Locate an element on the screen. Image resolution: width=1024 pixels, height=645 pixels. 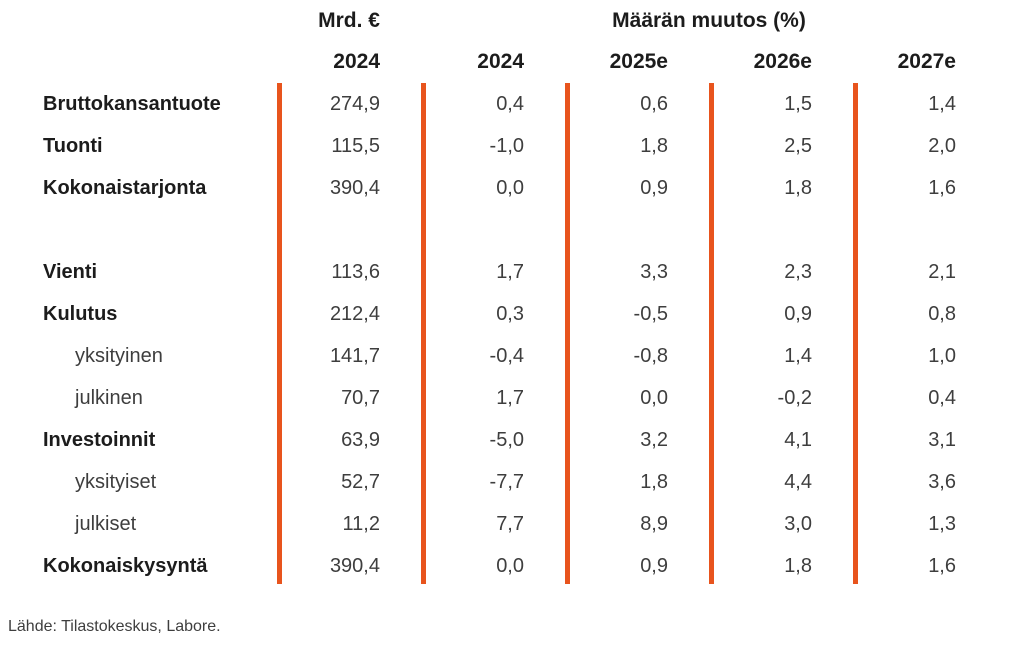
table-row: Kulutus 212,4 0,3 -0,5 0,9 0,8 is located at coordinates (512, 314).